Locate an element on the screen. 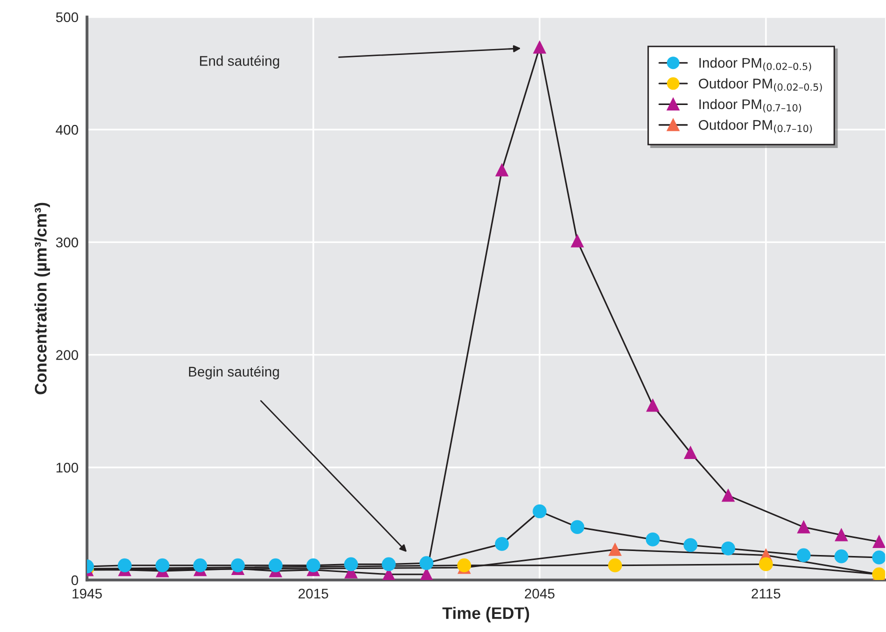 The width and height of the screenshot is (886, 632). legend-label: Outdoor PM$_{(0.02–0.5)}$ is located at coordinates (760, 85).